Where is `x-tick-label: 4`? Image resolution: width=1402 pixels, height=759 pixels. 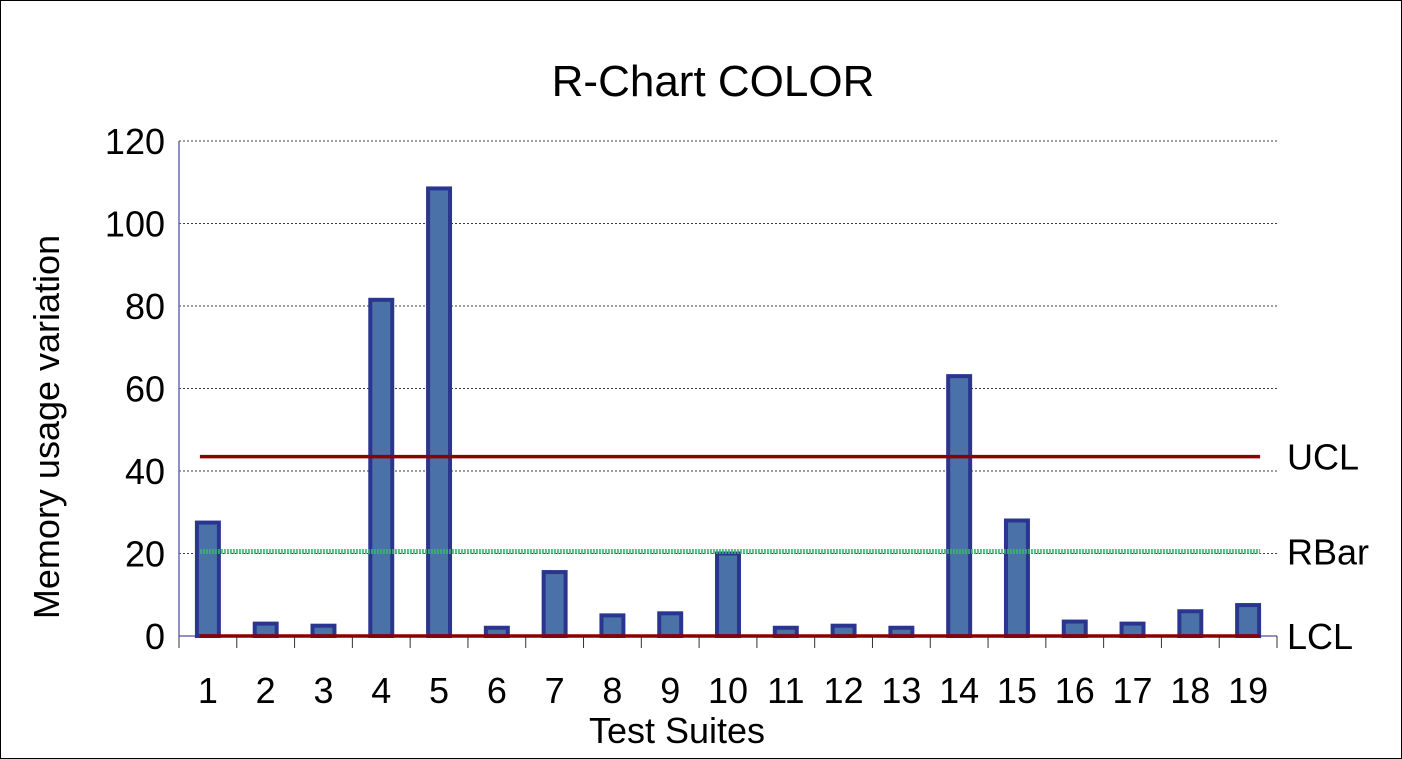
x-tick-label: 4 is located at coordinates (381, 690).